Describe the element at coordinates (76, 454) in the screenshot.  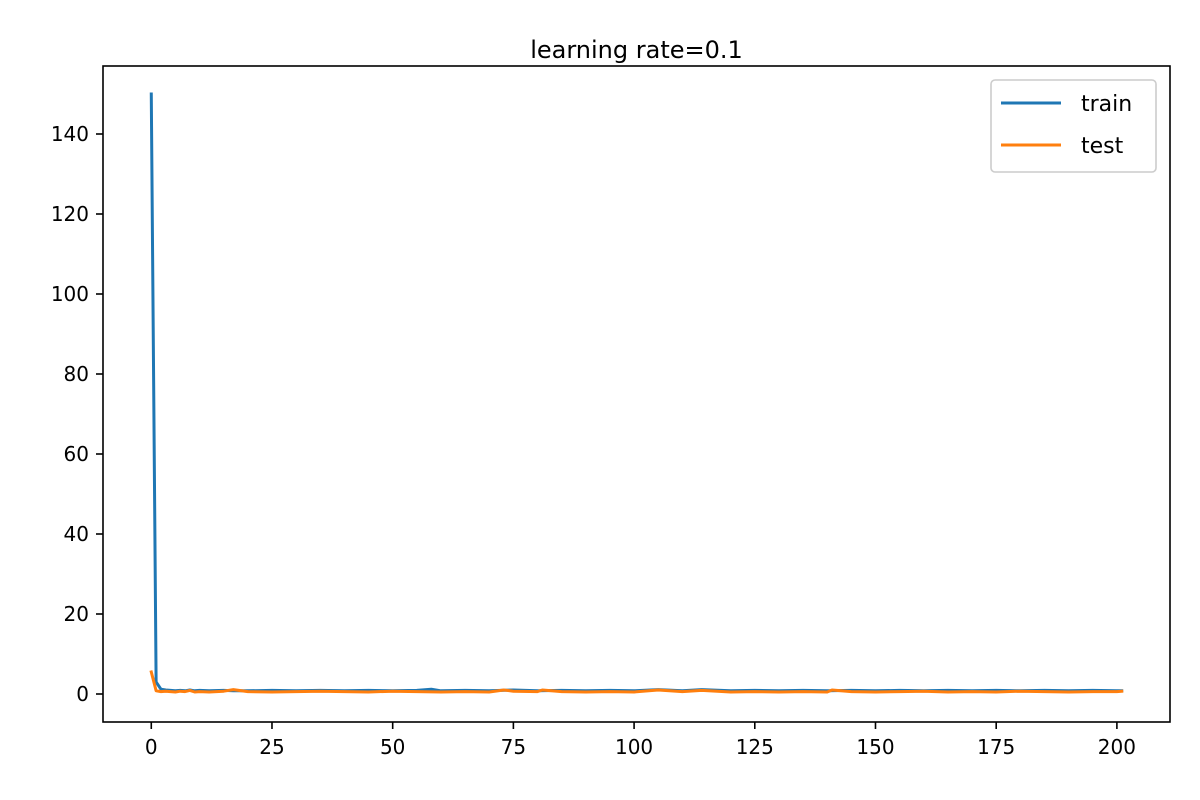
I see `y-tick-label: 60` at that location.